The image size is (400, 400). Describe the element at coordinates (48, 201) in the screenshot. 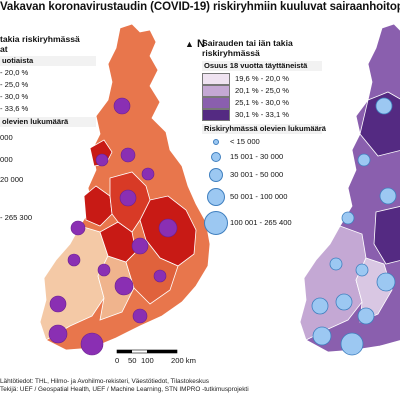

I see `left-legend-count` at that location.